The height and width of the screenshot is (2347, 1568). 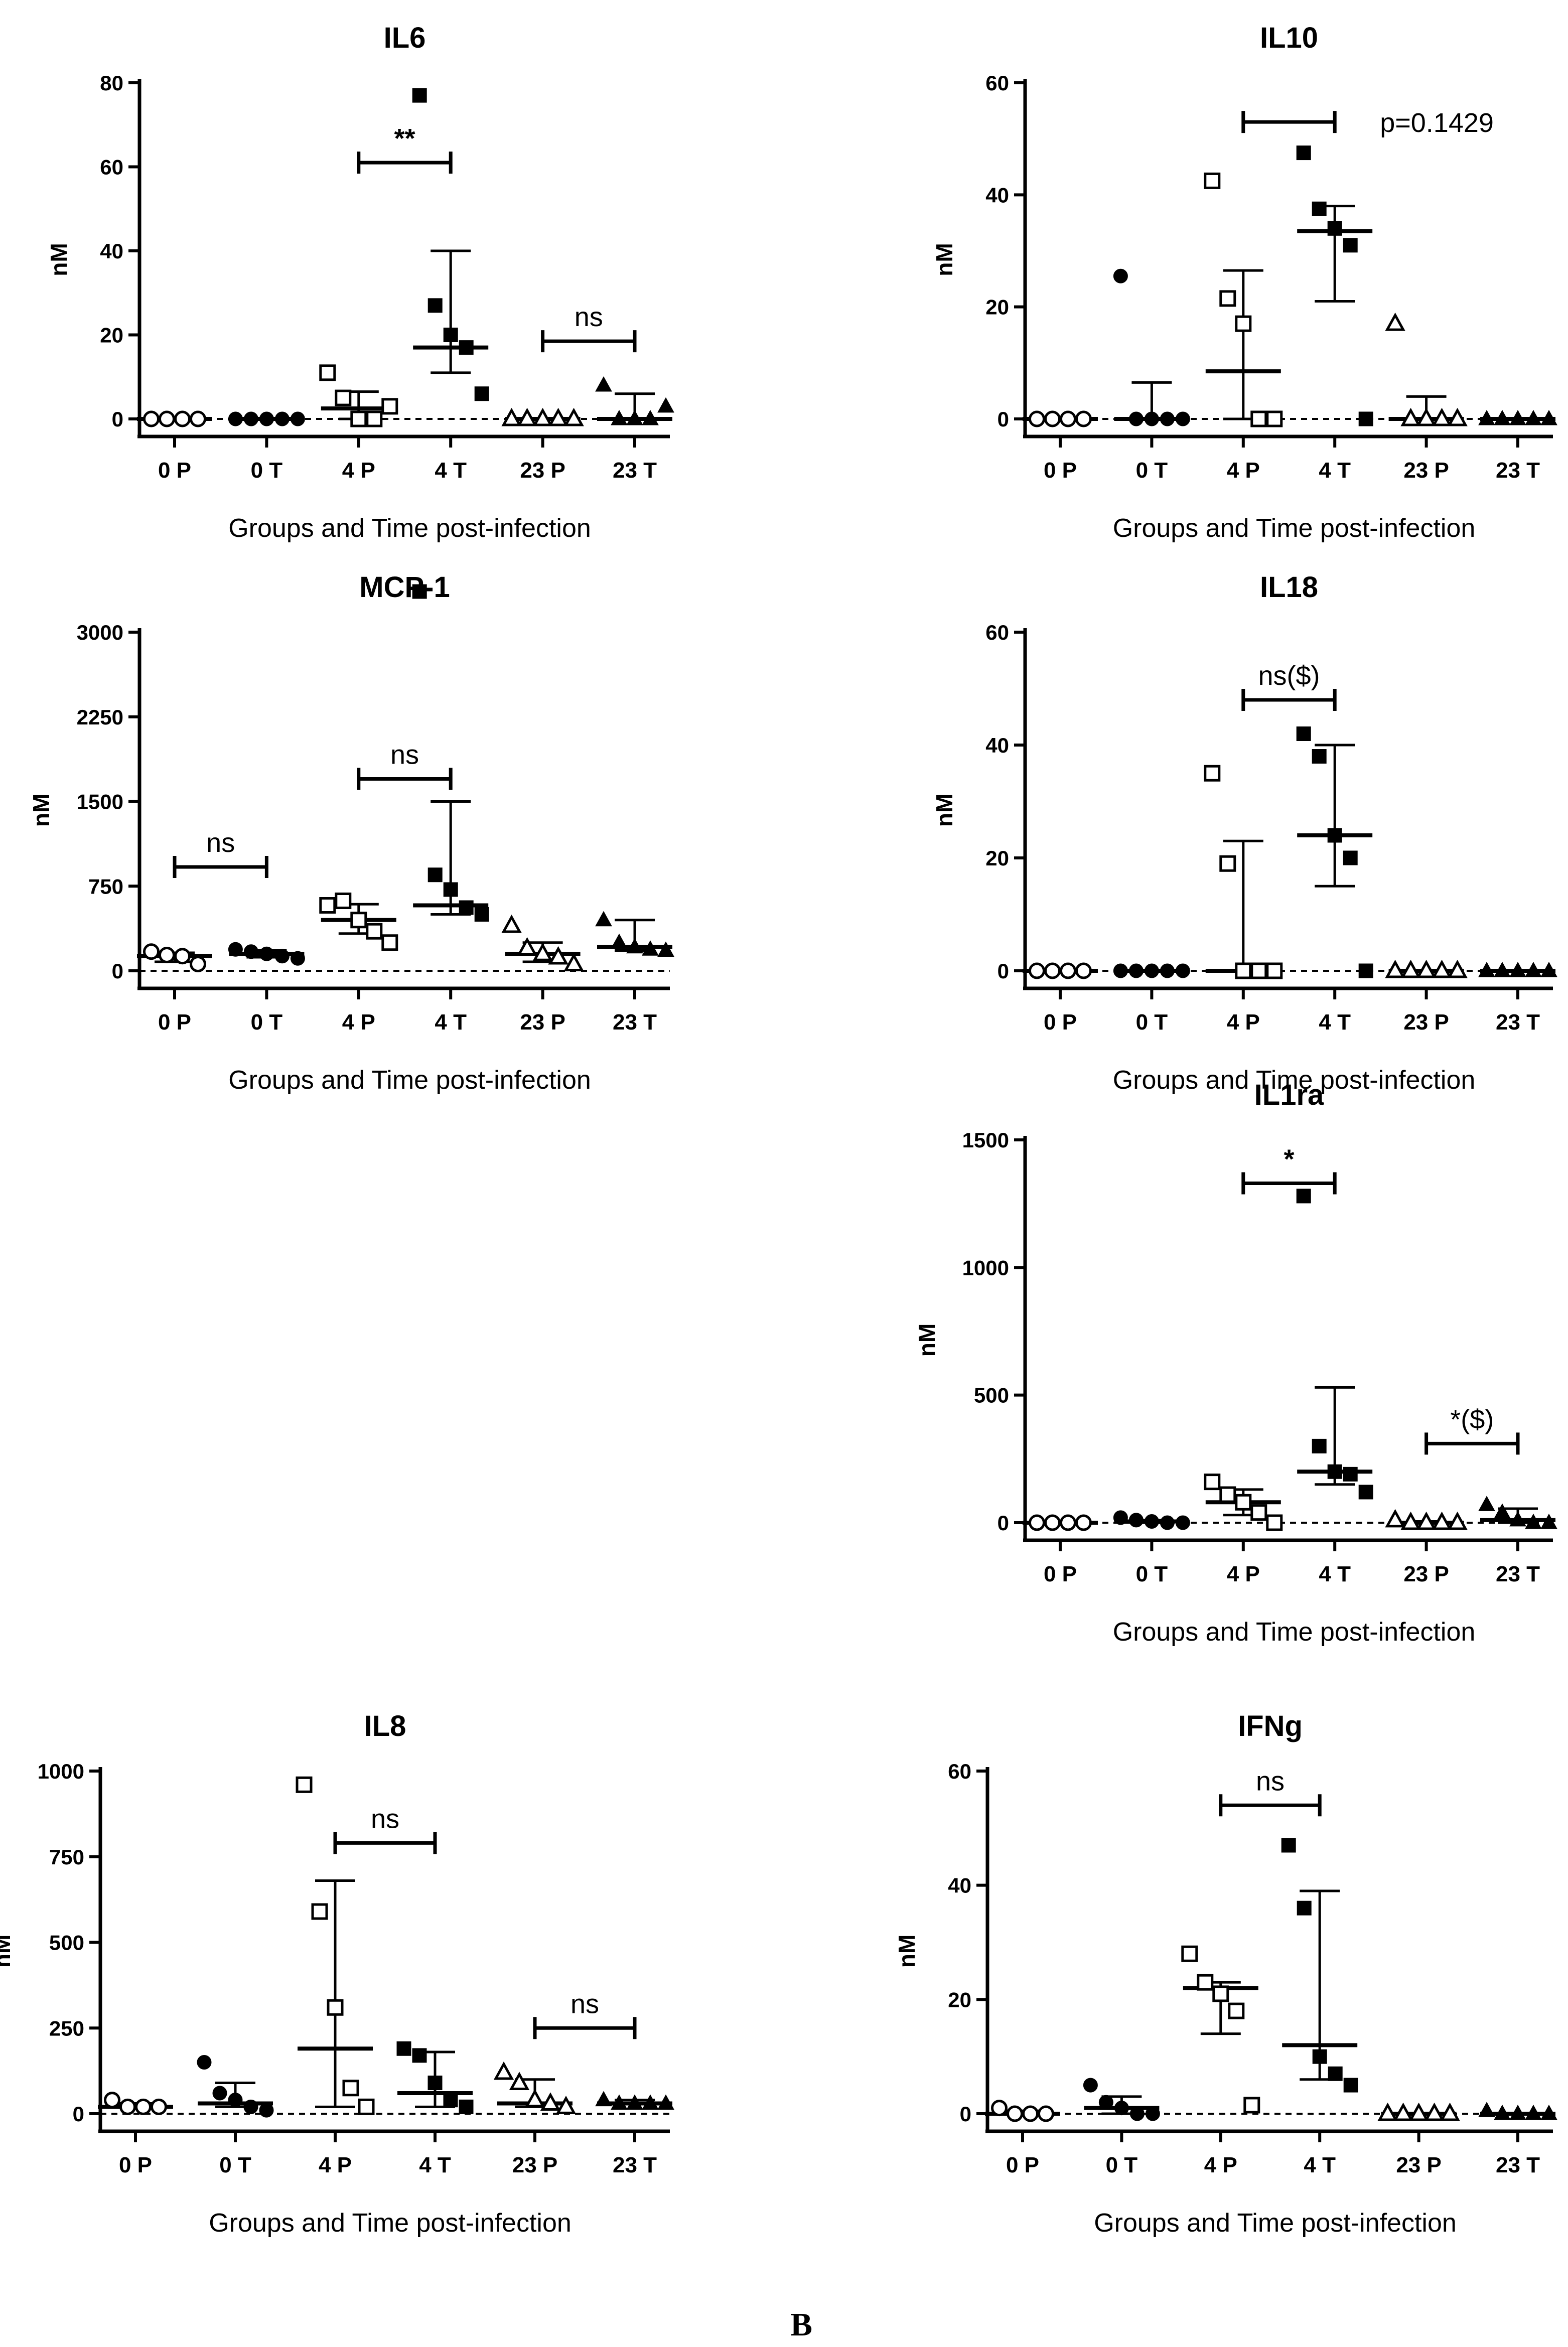 I want to click on y-tick-label: 80, so click(x=111, y=83).